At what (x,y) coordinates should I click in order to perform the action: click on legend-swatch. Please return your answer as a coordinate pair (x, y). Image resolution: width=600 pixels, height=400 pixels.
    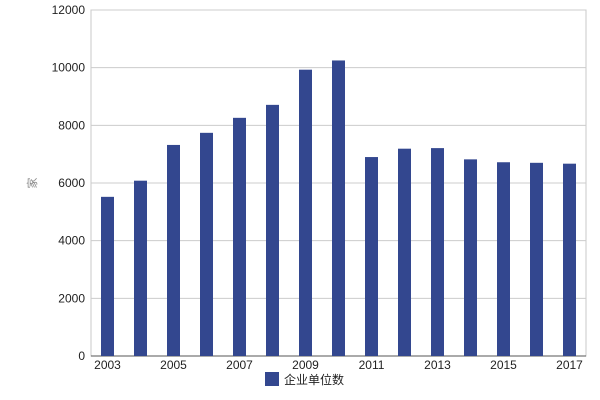
    Looking at the image, I should click on (272, 379).